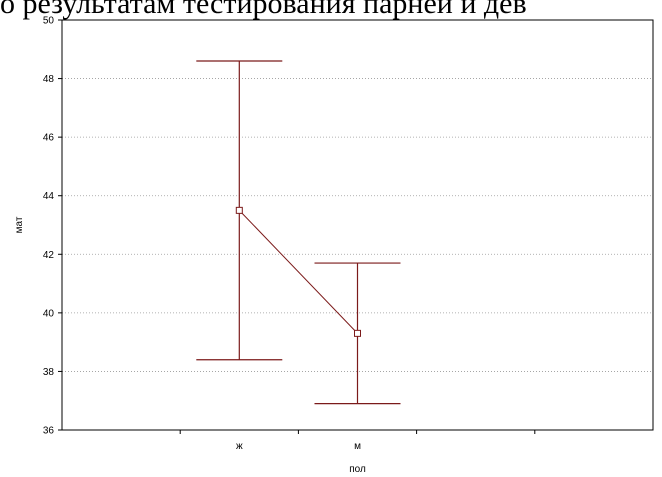 The image size is (662, 477). I want to click on y-tick-label: 42, so click(49, 255).